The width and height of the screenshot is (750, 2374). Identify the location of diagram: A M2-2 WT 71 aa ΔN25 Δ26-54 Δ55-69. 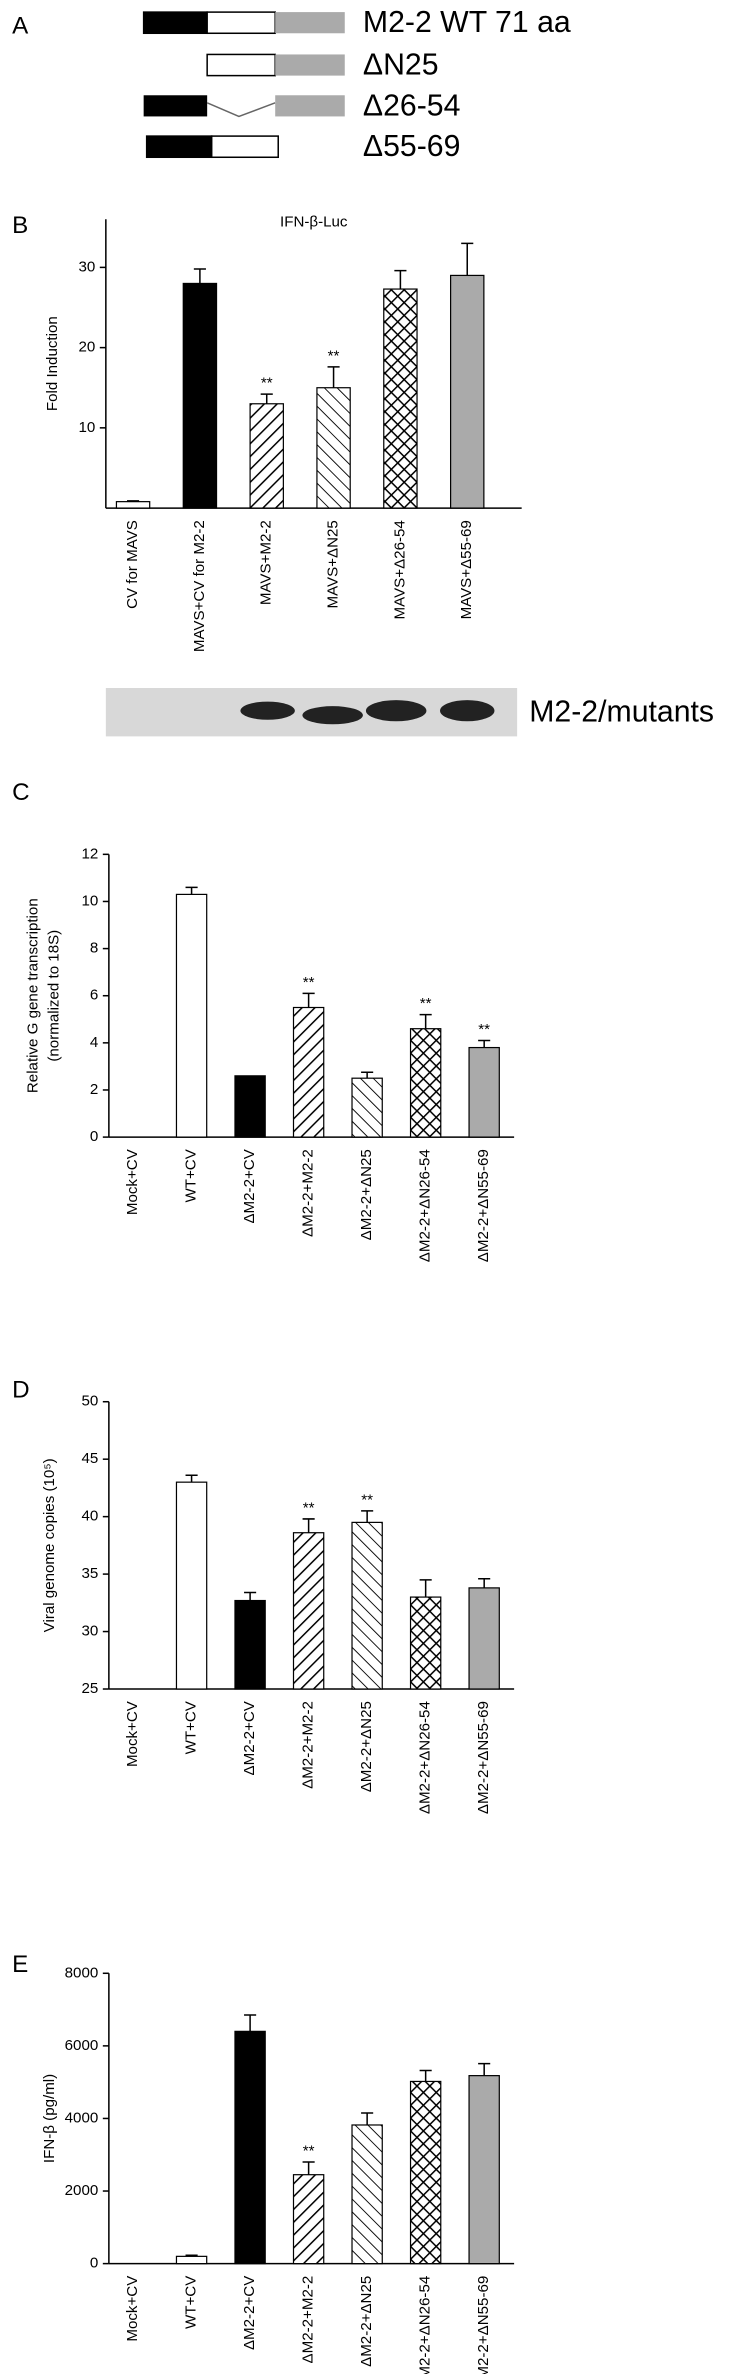
(291, 84).